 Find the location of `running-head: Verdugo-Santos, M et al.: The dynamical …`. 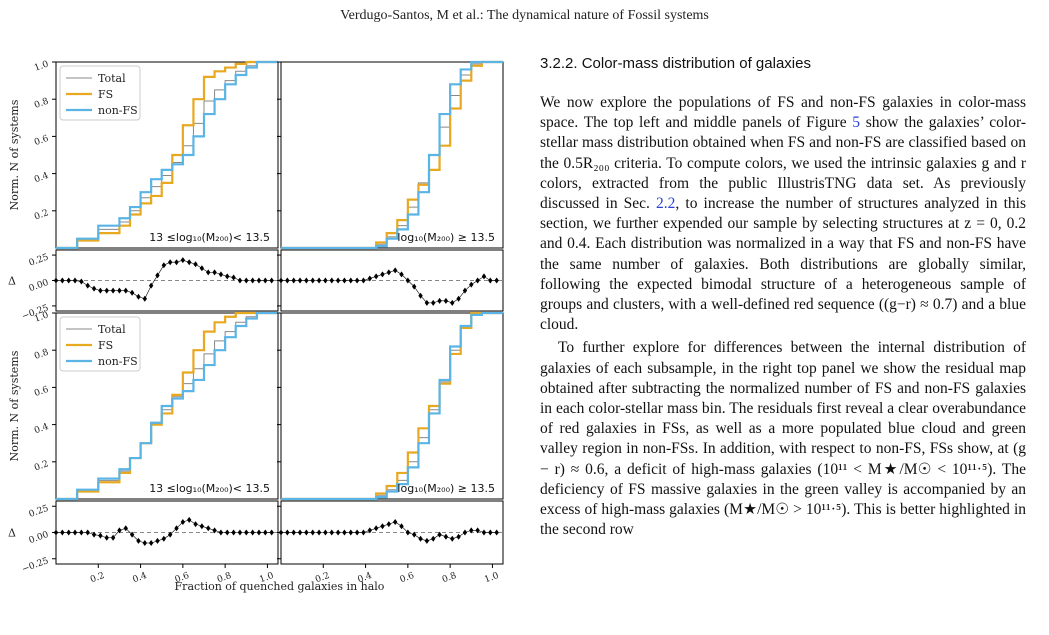

running-head: Verdugo-Santos, M et al.: The dynamical … is located at coordinates (524, 15).